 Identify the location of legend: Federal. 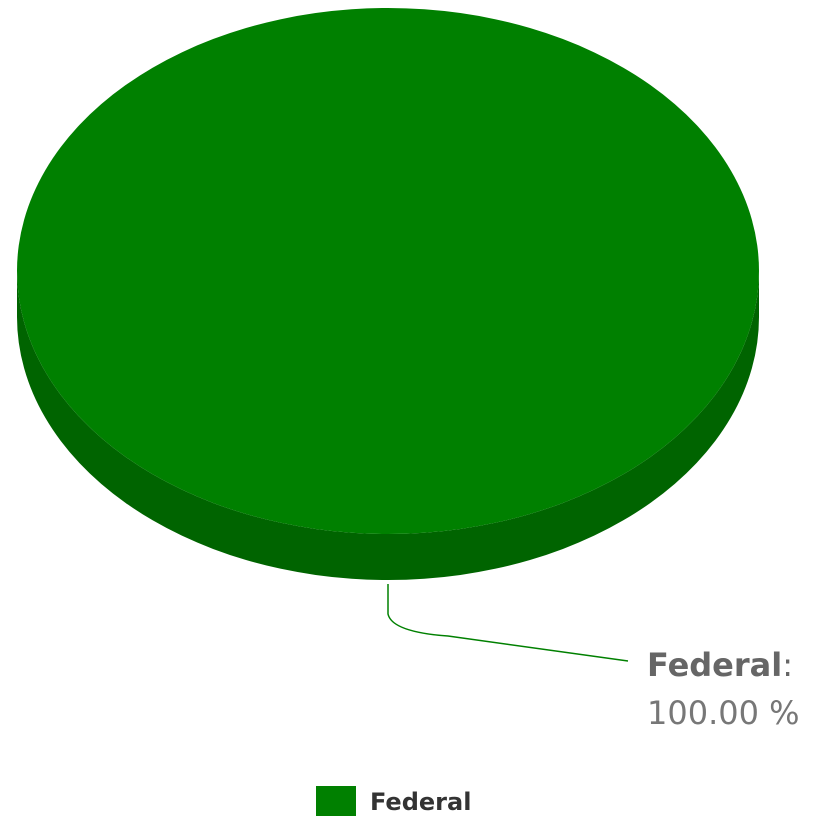
(393, 801).